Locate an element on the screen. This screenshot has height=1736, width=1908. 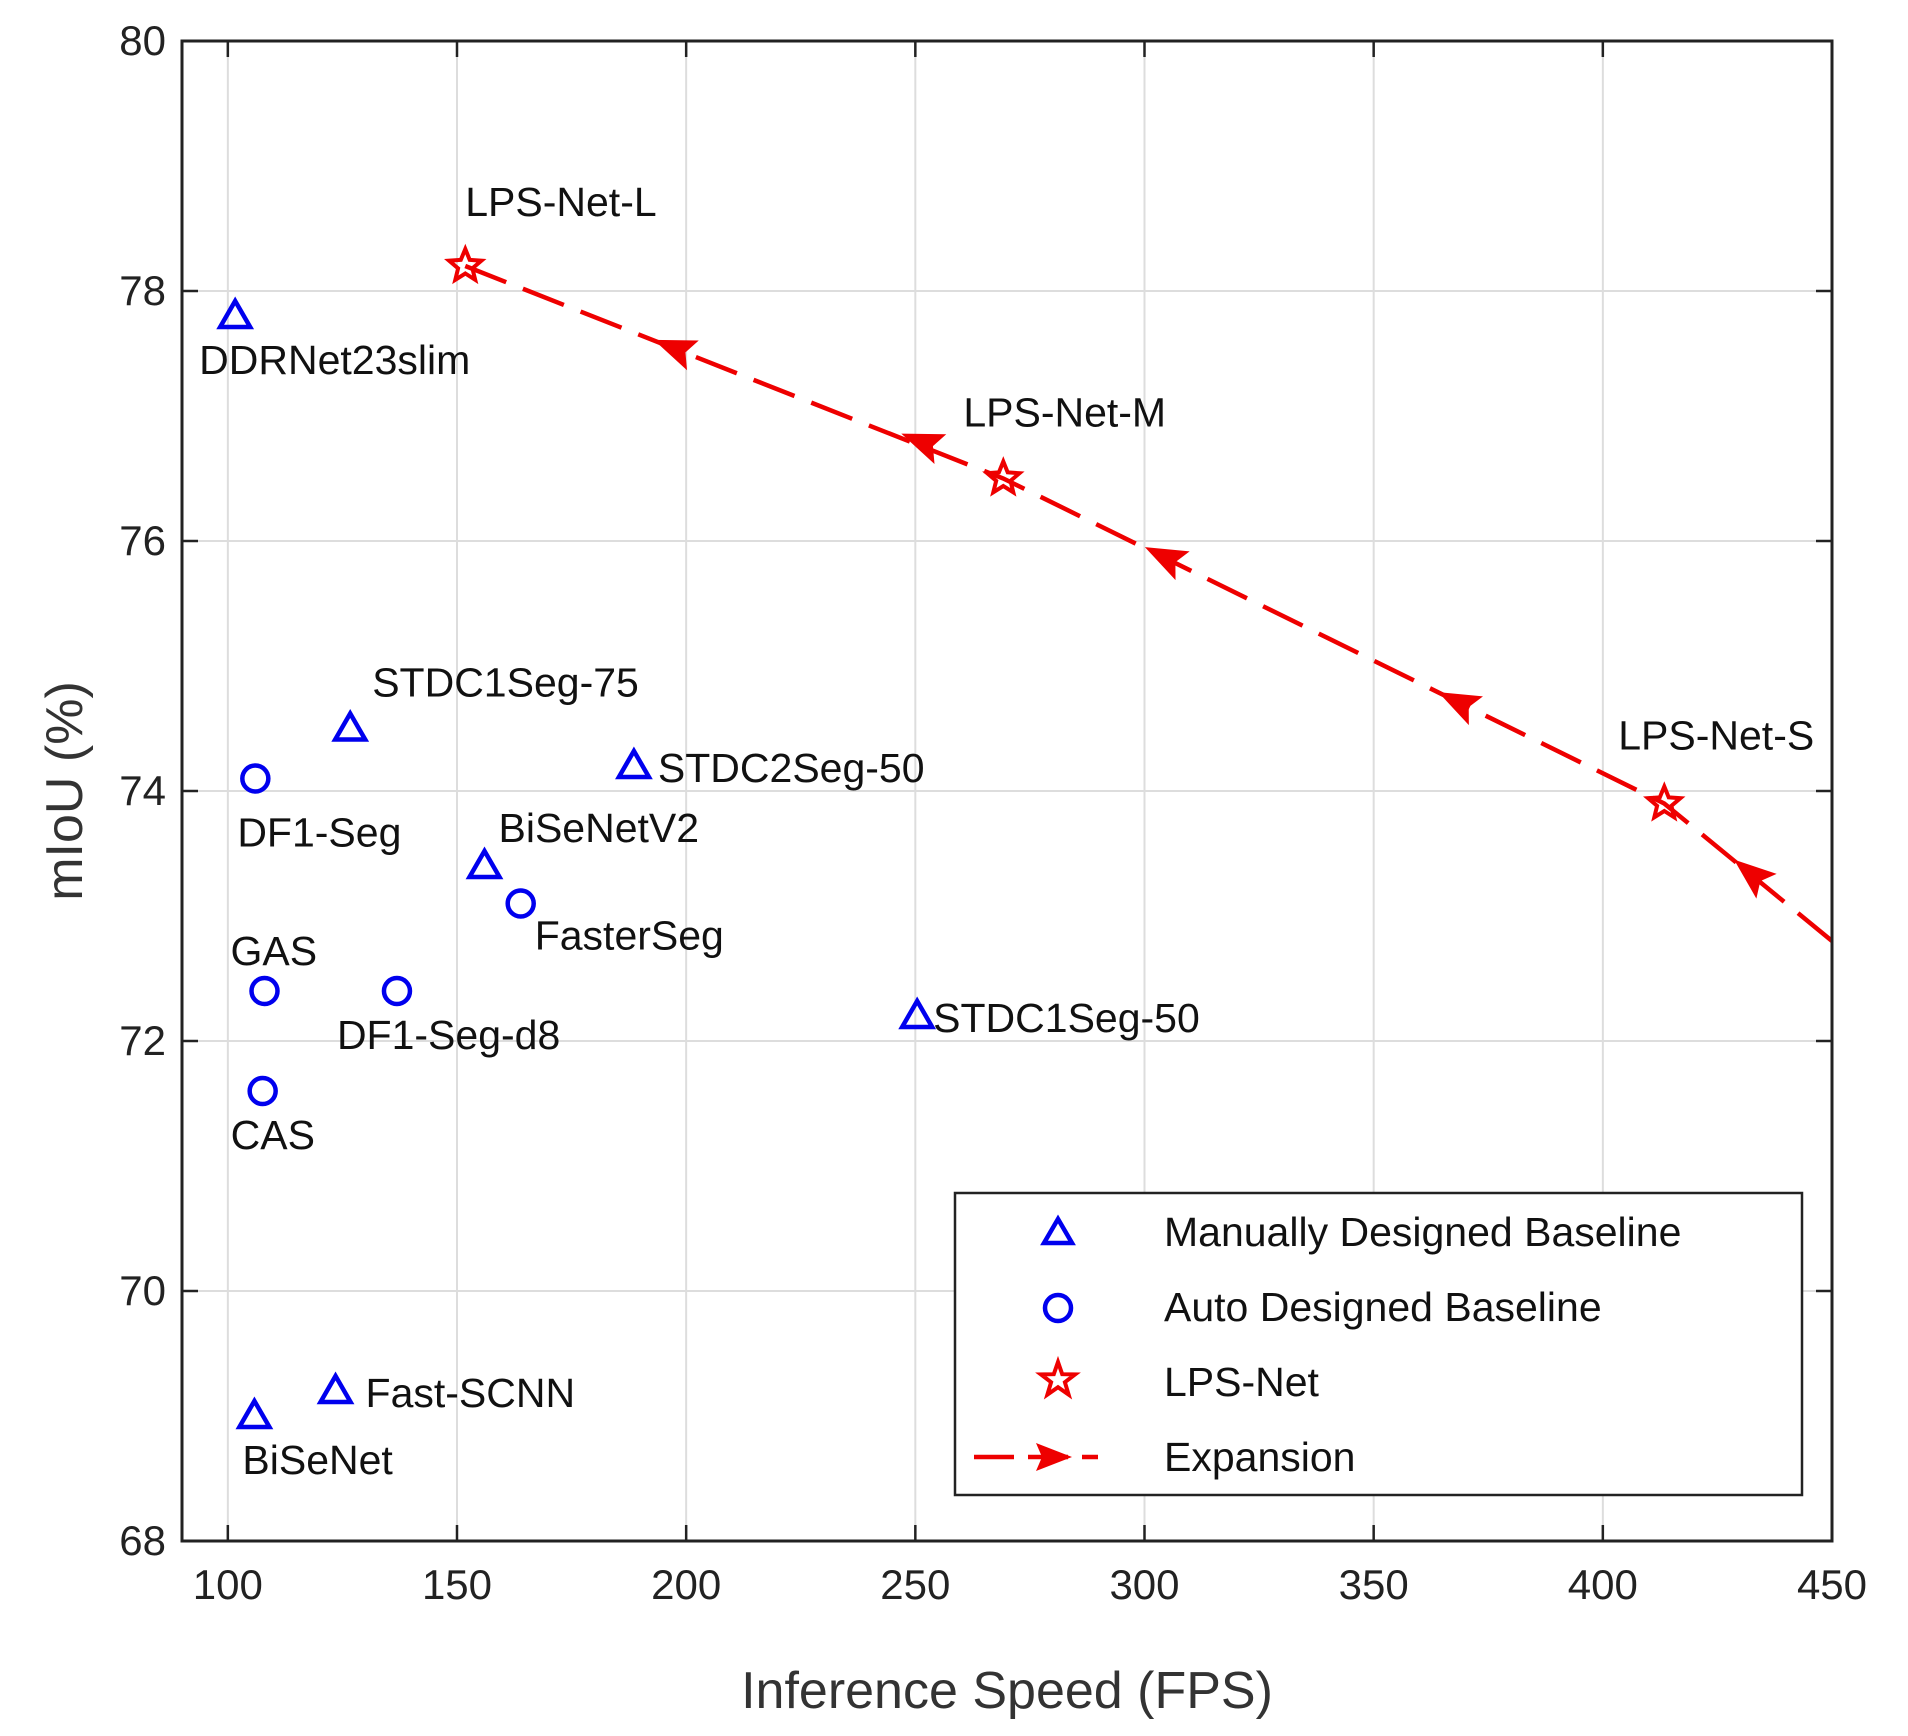
legend-label-auto: Auto Designed Baseline is located at coordinates (1383, 1307).